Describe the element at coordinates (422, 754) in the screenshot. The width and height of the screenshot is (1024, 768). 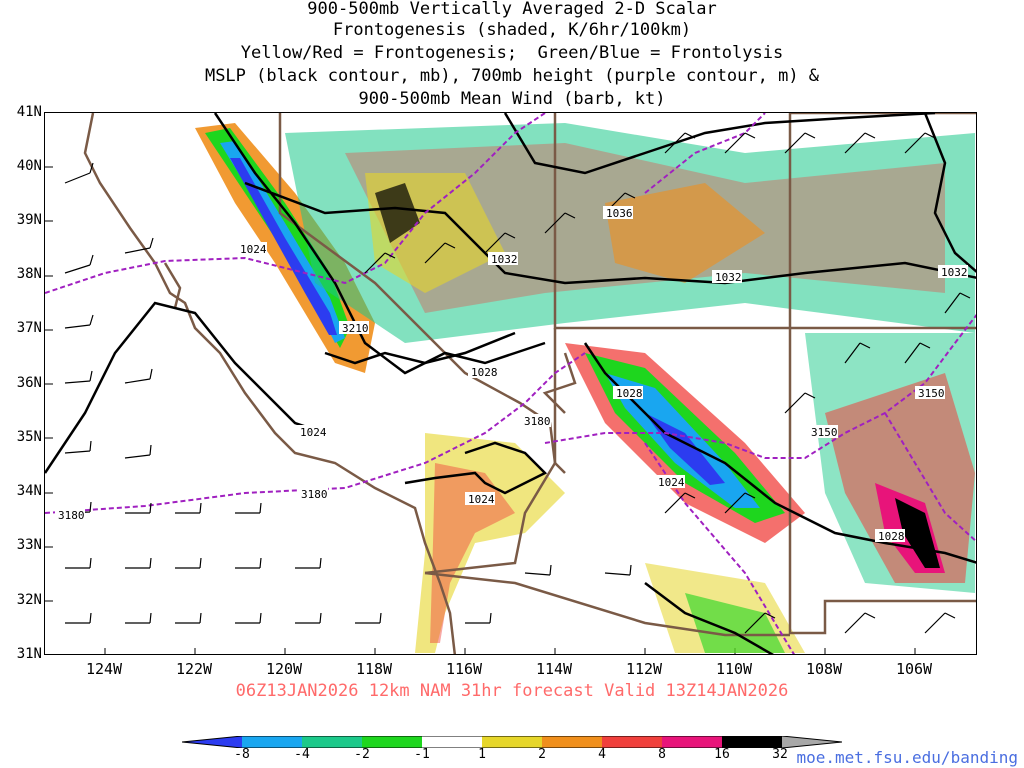
I see `colorbar-label: -1` at that location.